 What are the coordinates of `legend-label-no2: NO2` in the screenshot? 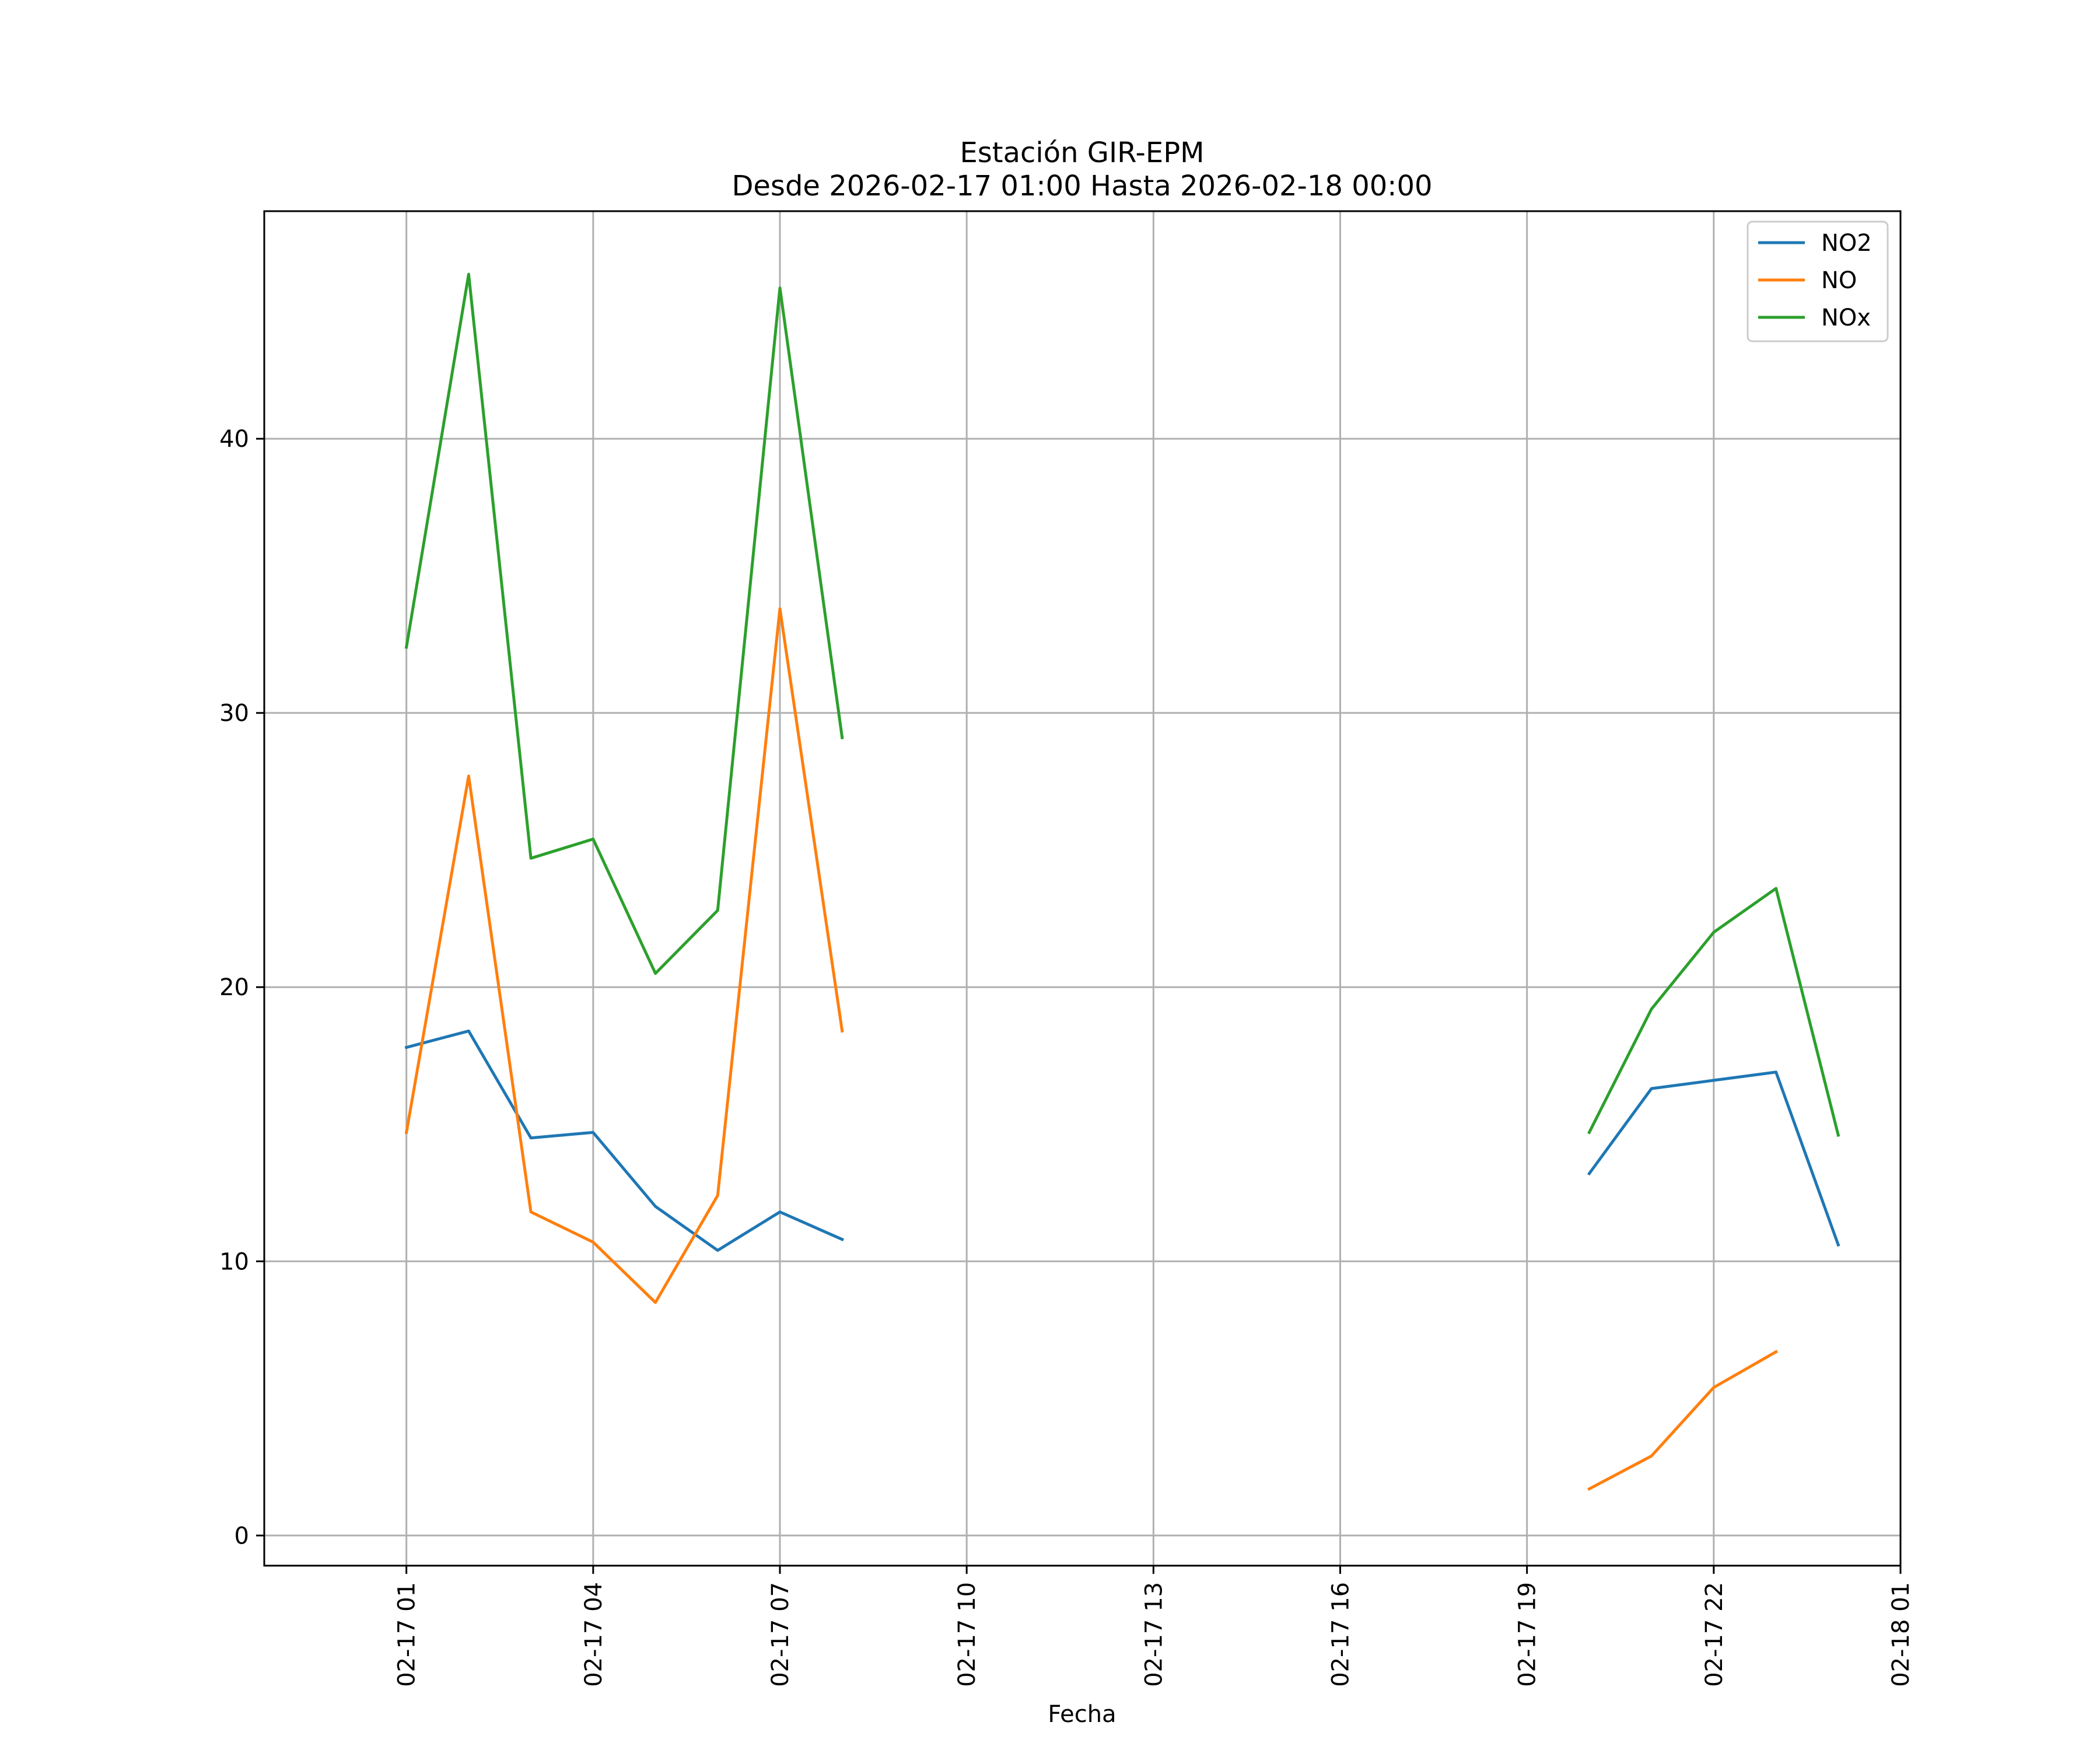 It's located at (1846, 243).